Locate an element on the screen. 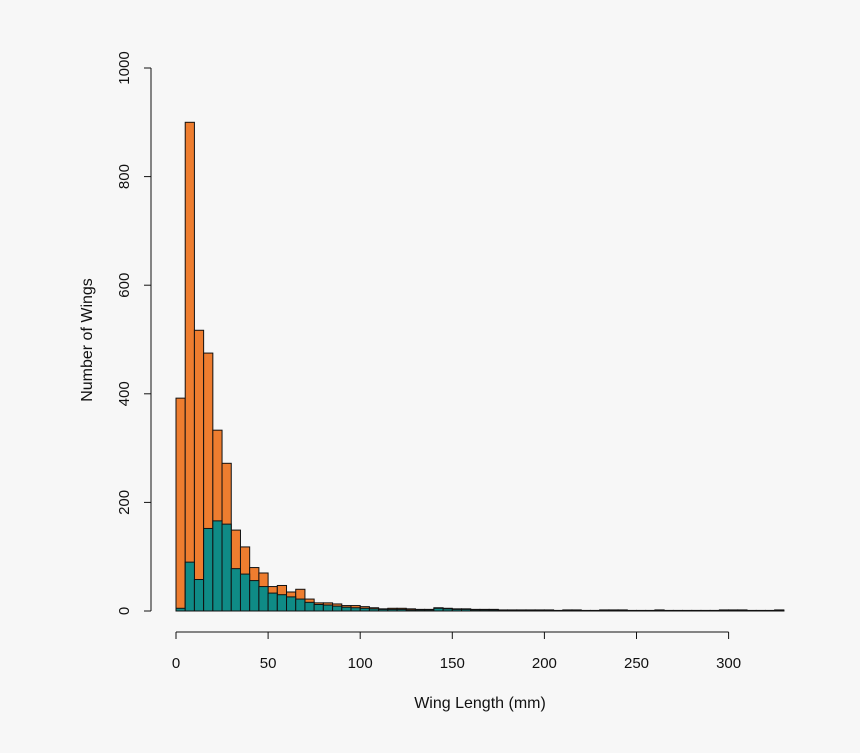 This screenshot has height=753, width=860. x-tick-label: 0 is located at coordinates (176, 663).